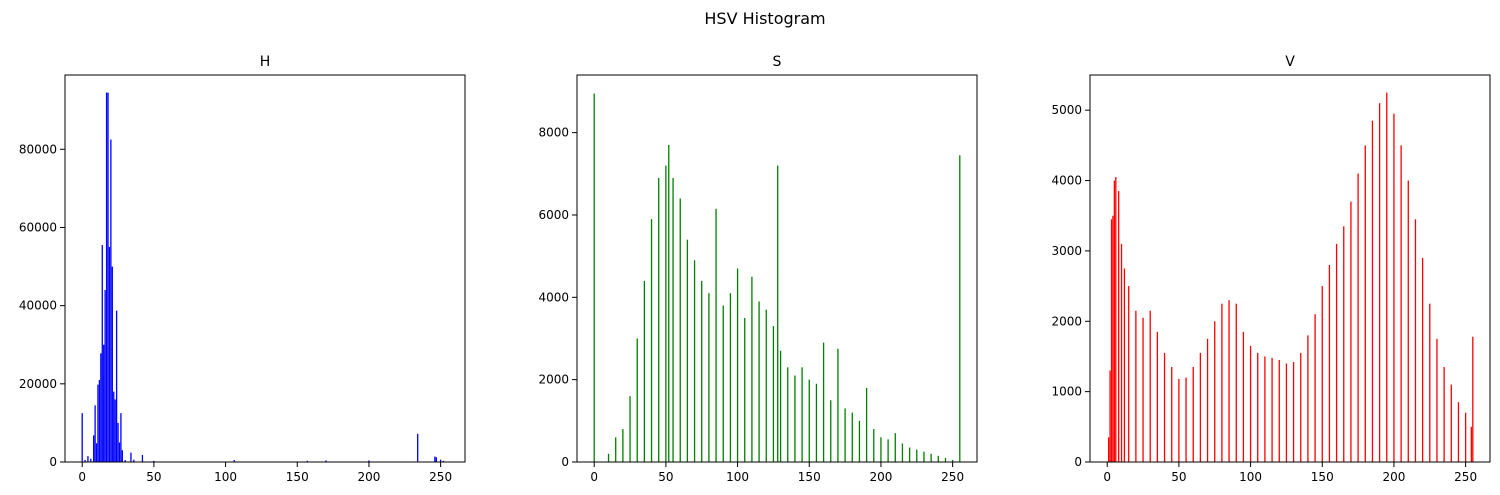  What do you see at coordinates (1066, 392) in the screenshot?
I see `v-y-tick-label: 1000` at bounding box center [1066, 392].